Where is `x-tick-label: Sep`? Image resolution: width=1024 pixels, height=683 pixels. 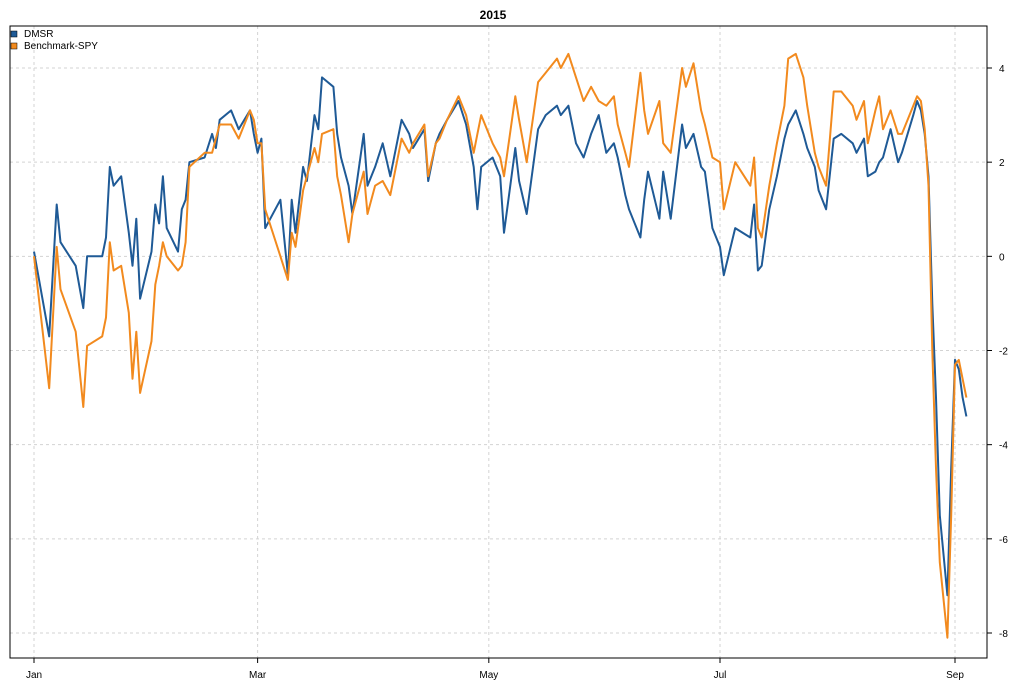 x-tick-label: Sep is located at coordinates (955, 675).